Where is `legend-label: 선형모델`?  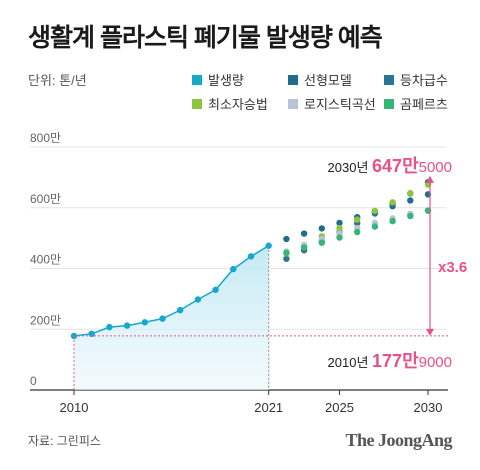 legend-label: 선형모델 is located at coordinates (328, 80).